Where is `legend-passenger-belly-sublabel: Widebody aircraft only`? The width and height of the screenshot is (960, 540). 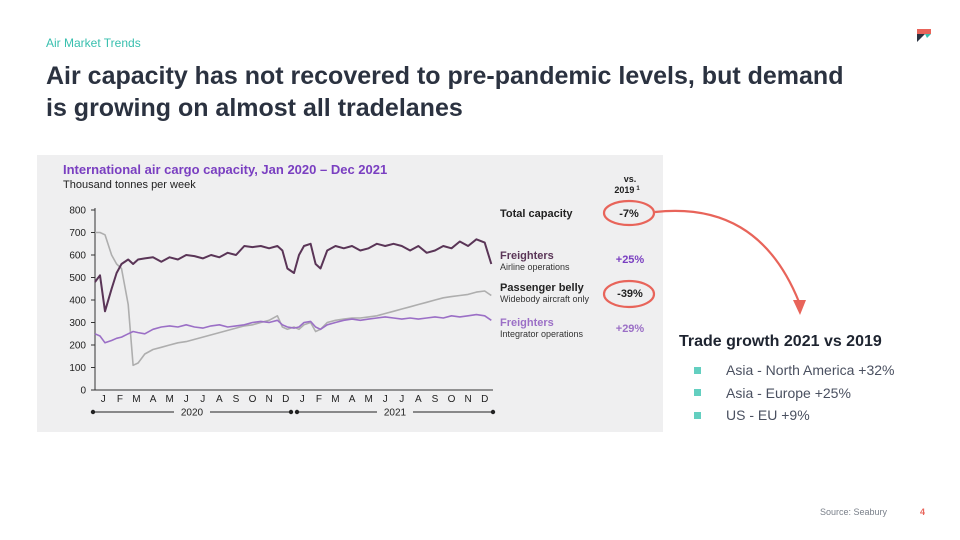
legend-passenger-belly-sublabel: Widebody aircraft only is located at coordinates (545, 299).